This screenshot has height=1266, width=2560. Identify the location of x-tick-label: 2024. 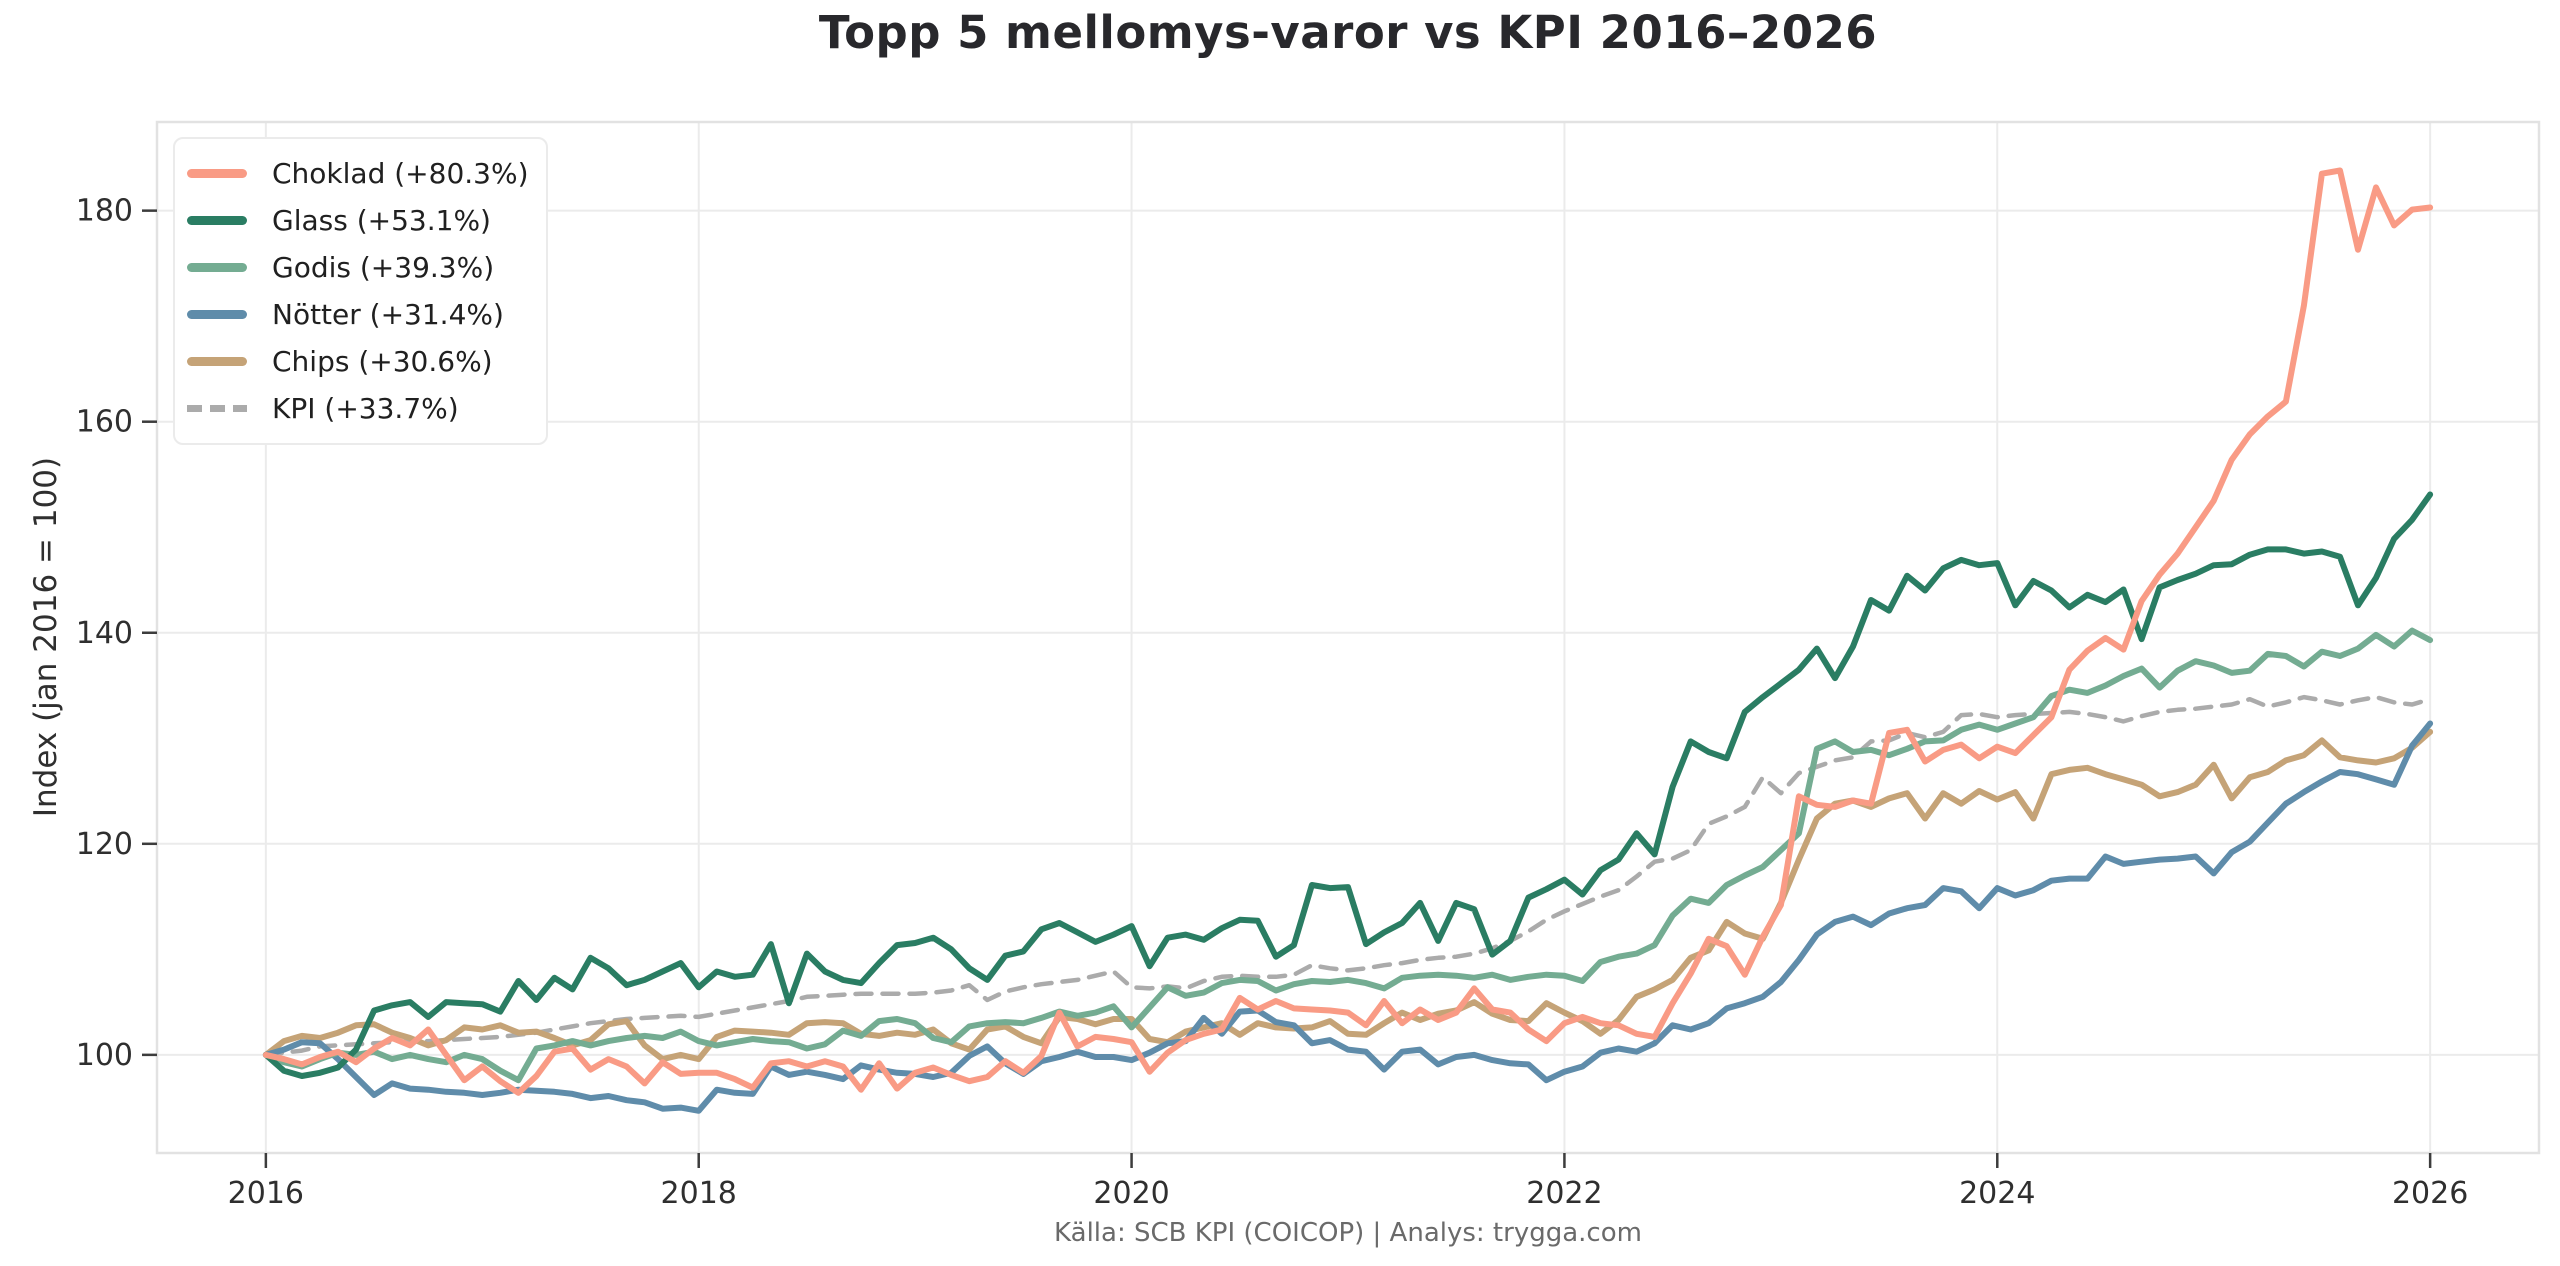
(1997, 1193).